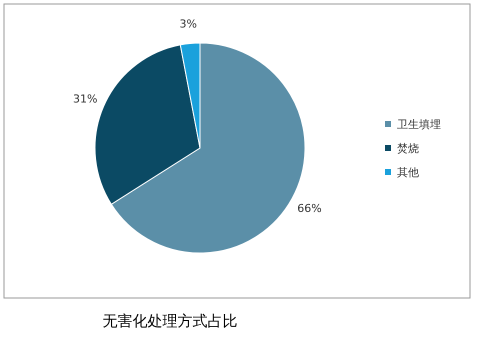 The image size is (485, 337). I want to click on data-label: 31%, so click(85, 99).